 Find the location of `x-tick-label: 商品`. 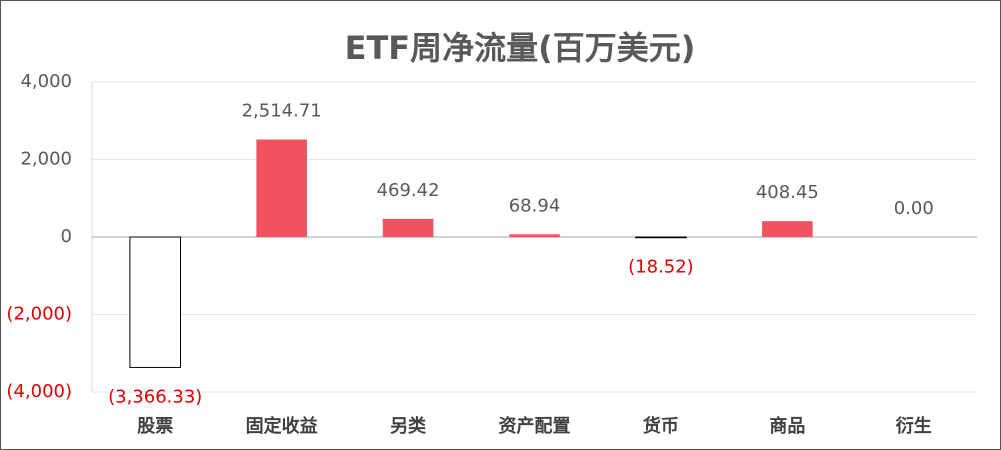

x-tick-label: 商品 is located at coordinates (787, 426).